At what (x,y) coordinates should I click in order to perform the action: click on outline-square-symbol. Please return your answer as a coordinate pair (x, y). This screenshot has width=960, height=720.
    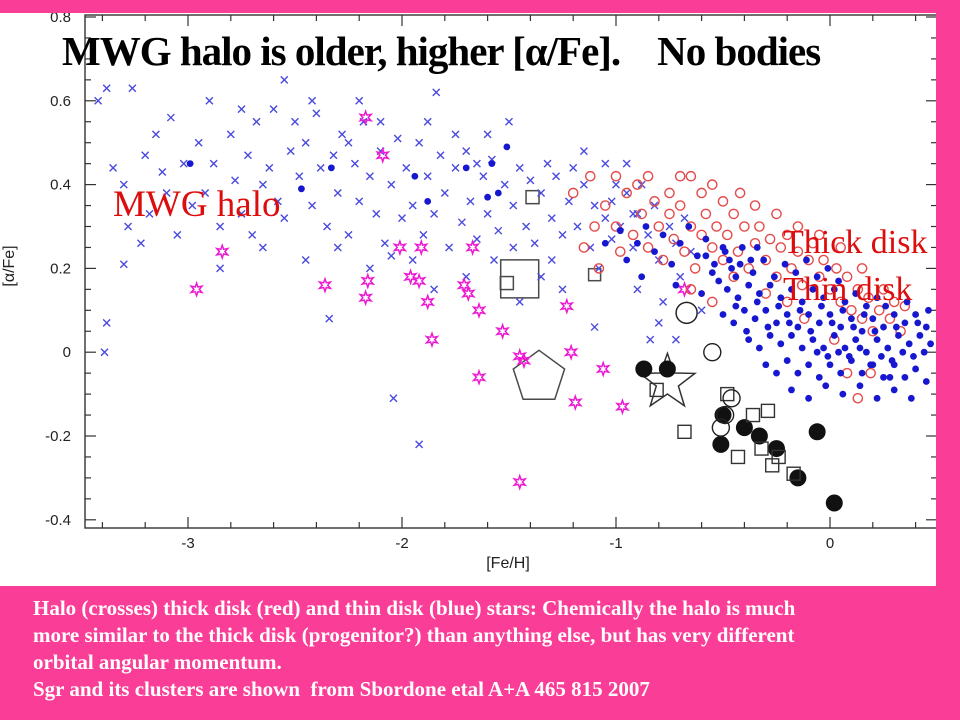
    Looking at the image, I should click on (519, 279).